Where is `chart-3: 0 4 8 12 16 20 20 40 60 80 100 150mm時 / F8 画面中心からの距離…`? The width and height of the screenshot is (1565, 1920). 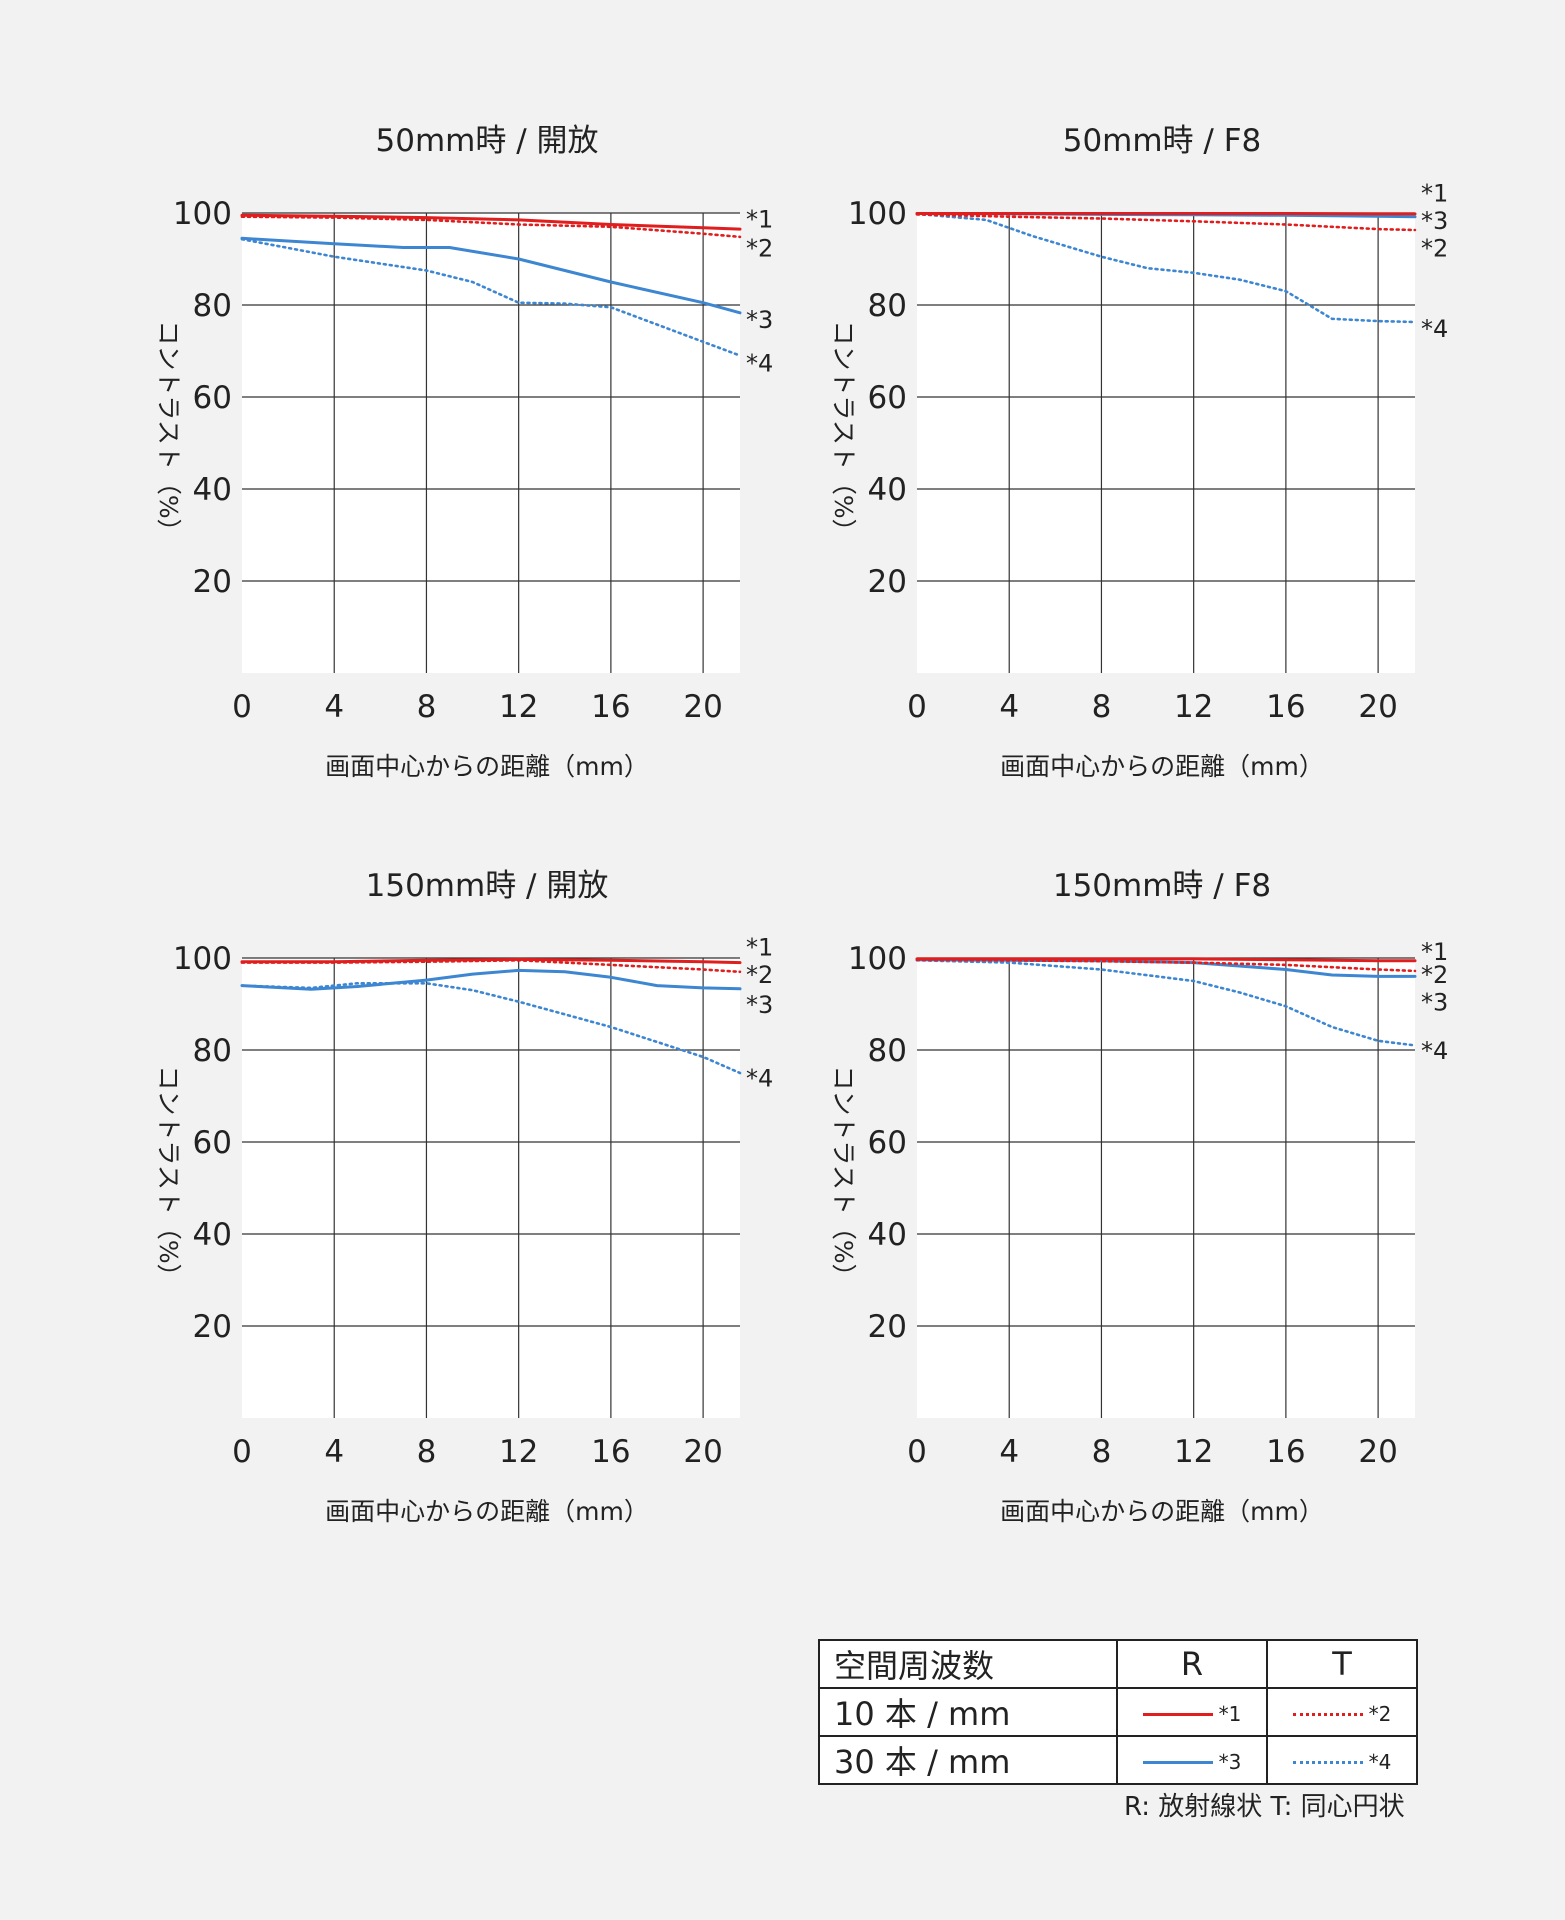
chart-3: 0 4 8 12 16 20 20 40 60 80 100 150mm時 / F8 画面中心からの距離… is located at coordinates (1138, 1197).